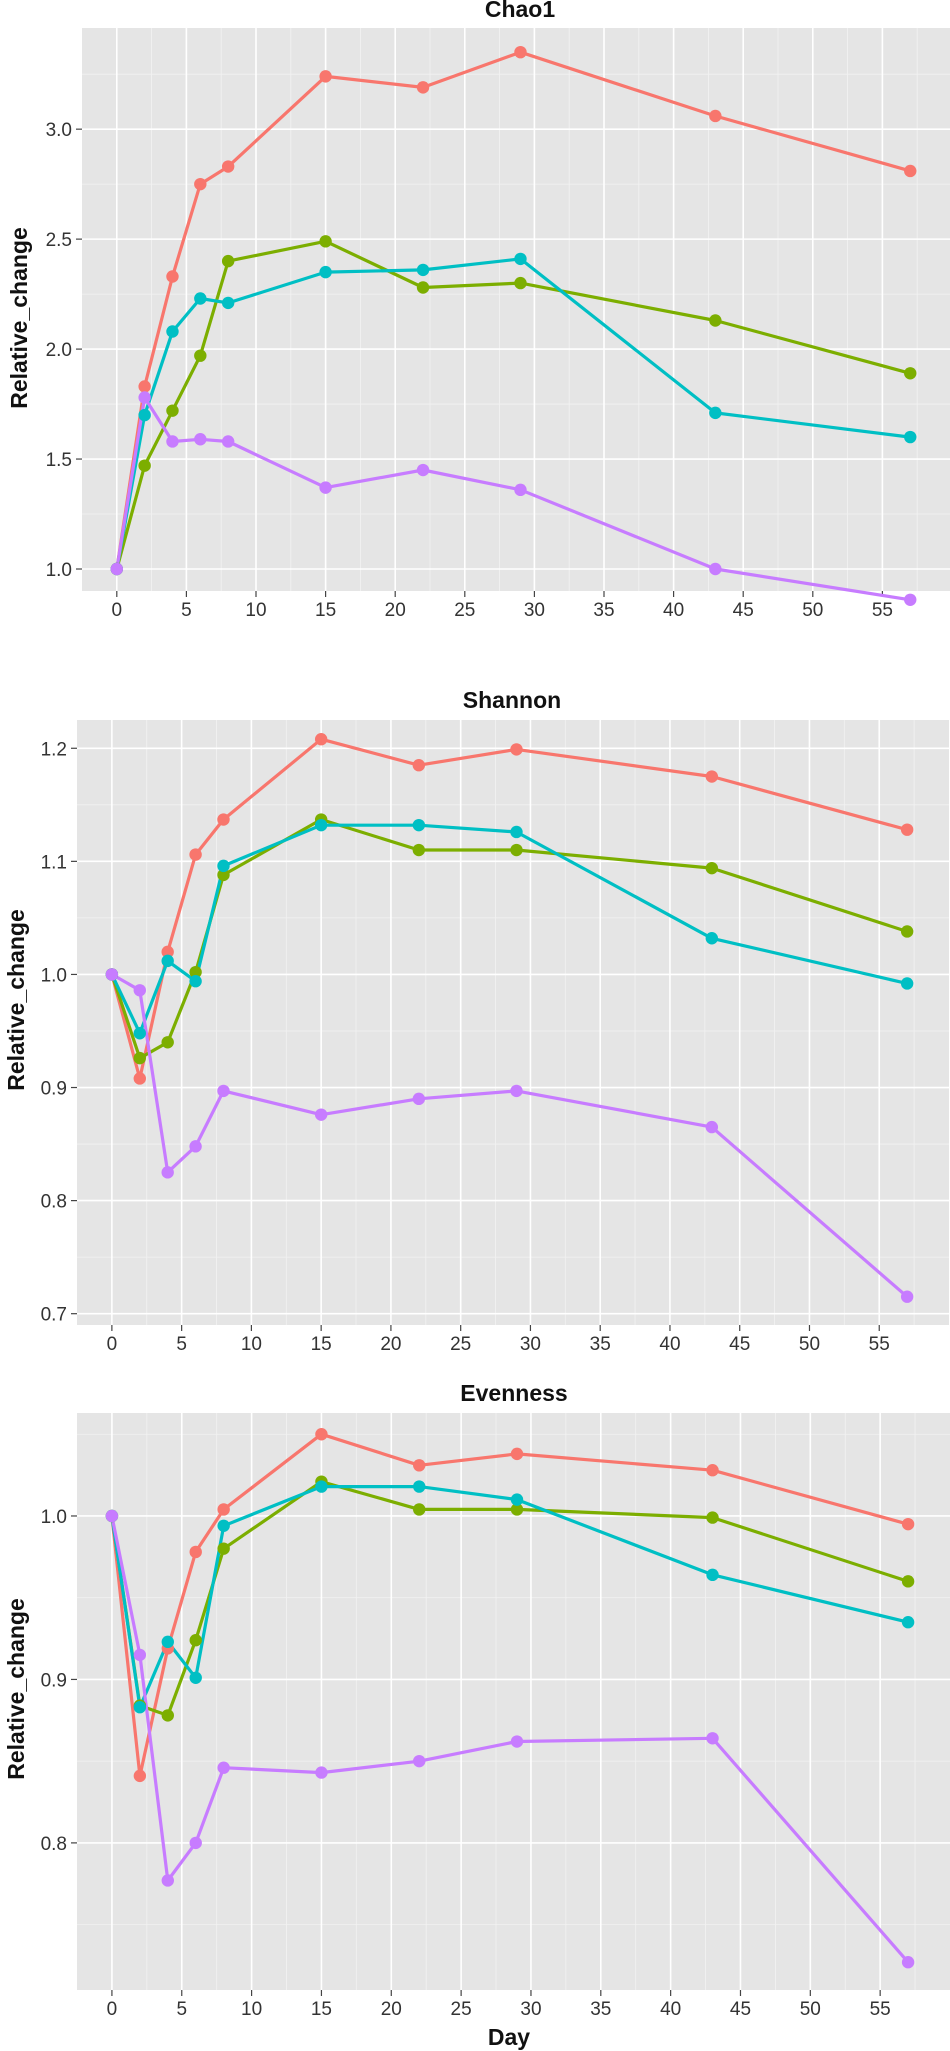 This screenshot has width=950, height=2051. What do you see at coordinates (59, 460) in the screenshot?
I see `y-tick-label: 1.5` at bounding box center [59, 460].